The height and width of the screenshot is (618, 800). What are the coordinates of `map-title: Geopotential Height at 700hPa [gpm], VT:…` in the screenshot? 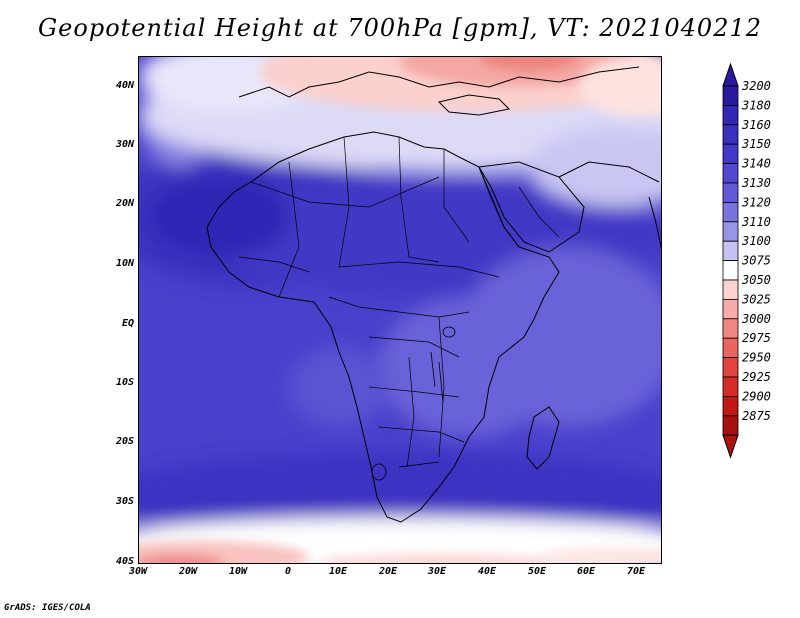 It's located at (400, 28).